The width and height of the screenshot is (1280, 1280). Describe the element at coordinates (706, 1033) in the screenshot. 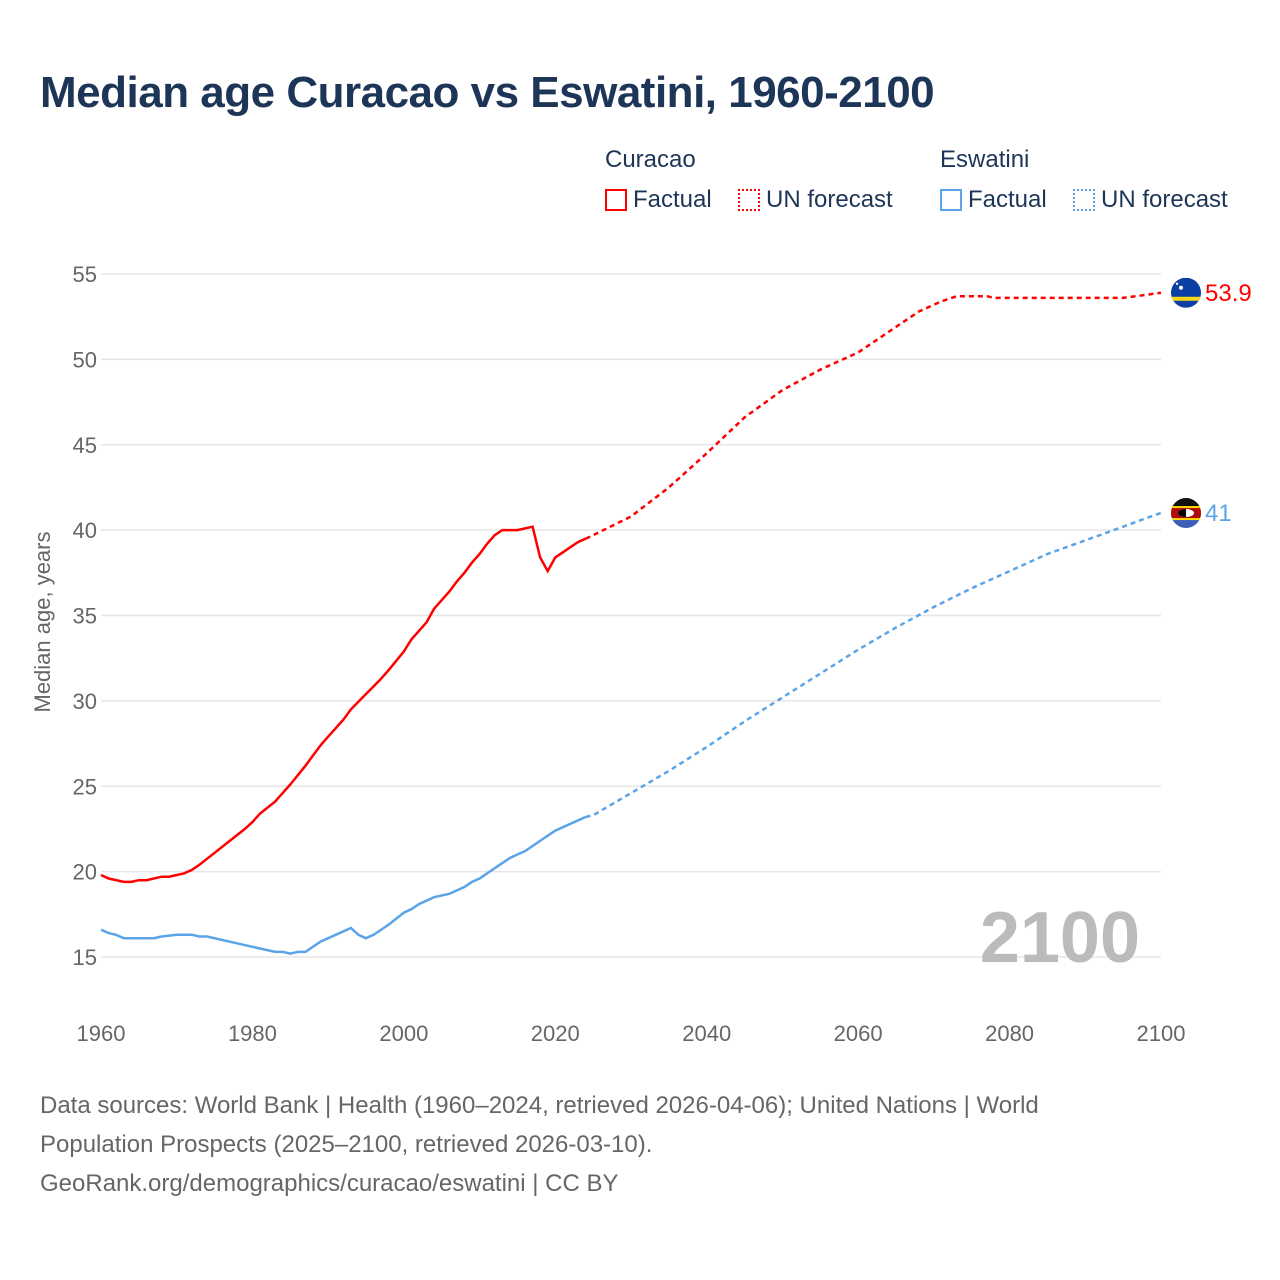

I see `x-tick-label: 2040` at that location.